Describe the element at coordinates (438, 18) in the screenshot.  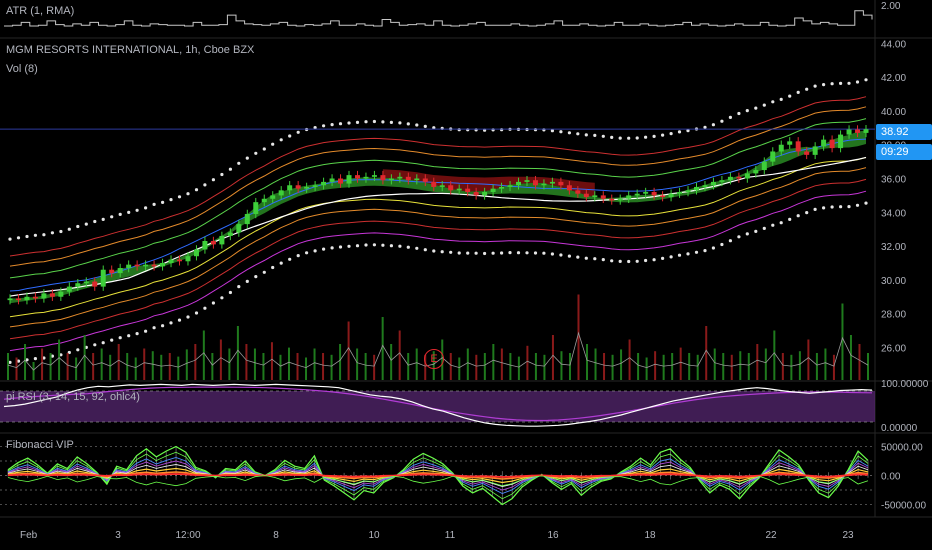
I see `atr-pane` at that location.